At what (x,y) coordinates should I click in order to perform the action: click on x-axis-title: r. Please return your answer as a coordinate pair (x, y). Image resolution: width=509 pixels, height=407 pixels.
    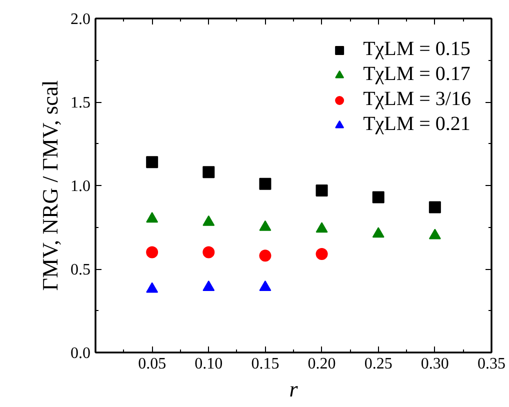
    Looking at the image, I should click on (293, 389).